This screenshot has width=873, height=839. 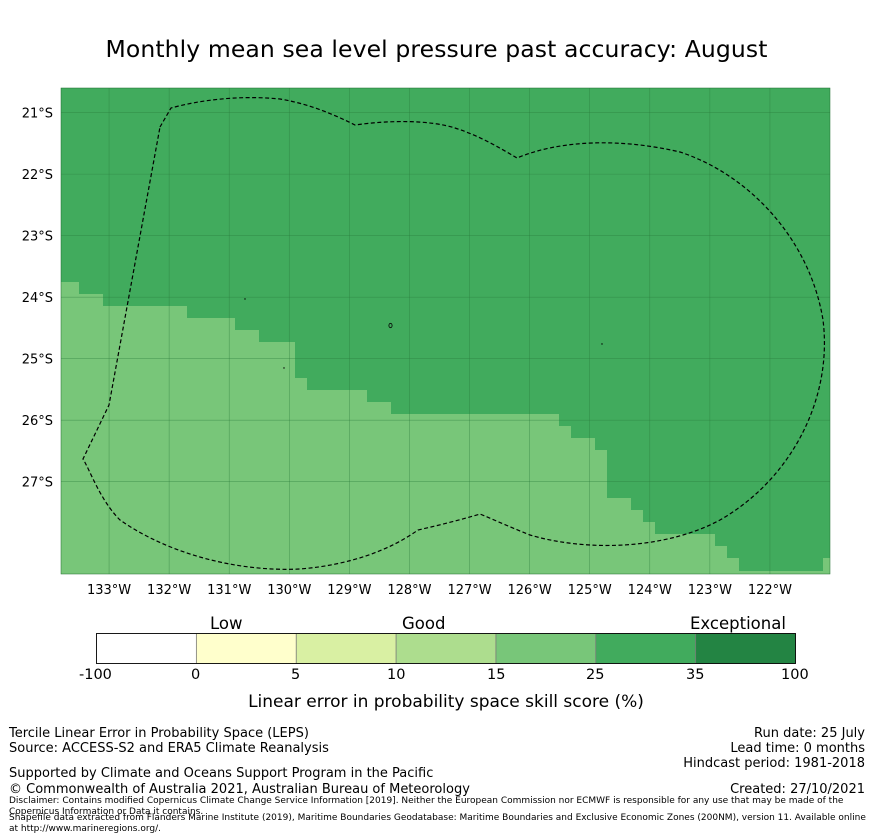 What do you see at coordinates (530, 590) in the screenshot?
I see `longitude-tick-label: 126°W` at bounding box center [530, 590].